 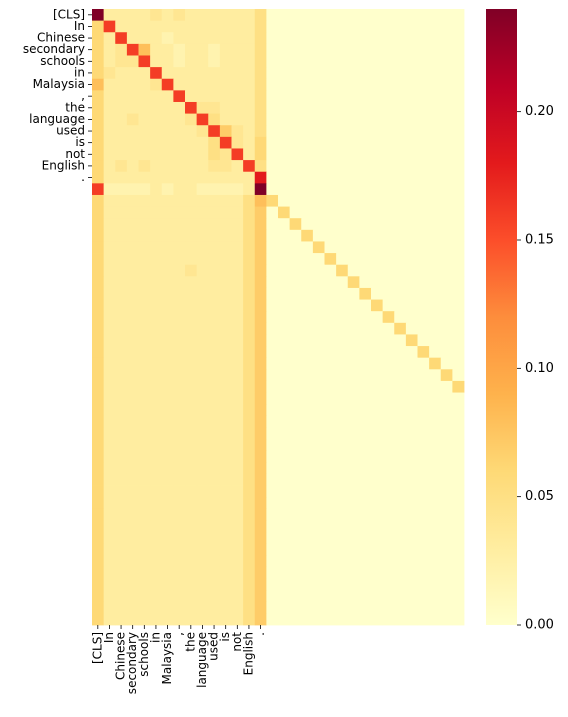 What do you see at coordinates (109, 637) in the screenshot?
I see `x-tick-label: In` at bounding box center [109, 637].